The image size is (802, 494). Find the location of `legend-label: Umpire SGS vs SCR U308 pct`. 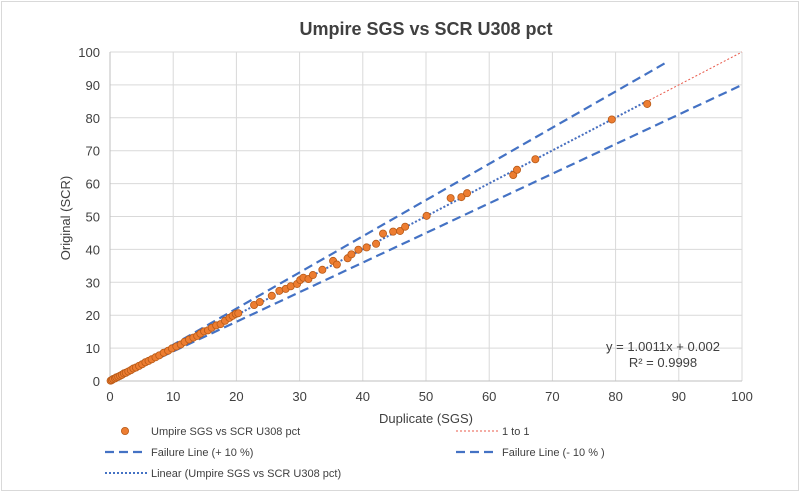

legend-label: Umpire SGS vs SCR U308 pct is located at coordinates (225, 432).